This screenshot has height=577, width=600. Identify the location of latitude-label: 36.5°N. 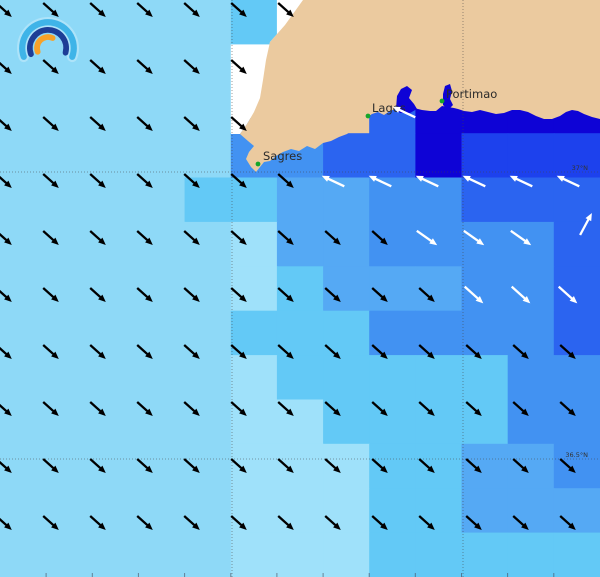
(576, 455).